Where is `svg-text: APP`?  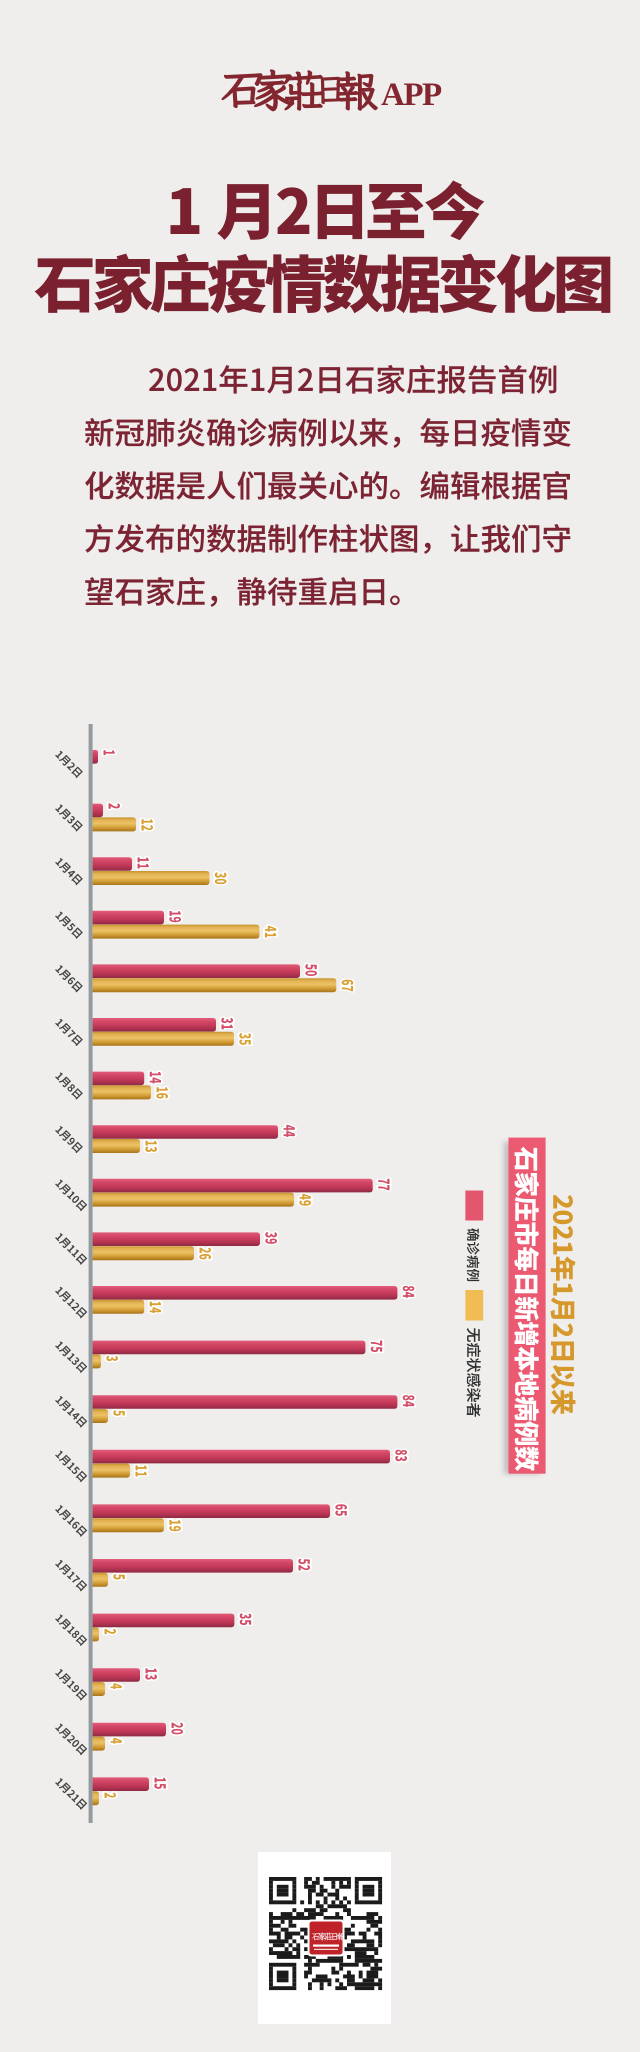 svg-text: APP is located at coordinates (411, 95).